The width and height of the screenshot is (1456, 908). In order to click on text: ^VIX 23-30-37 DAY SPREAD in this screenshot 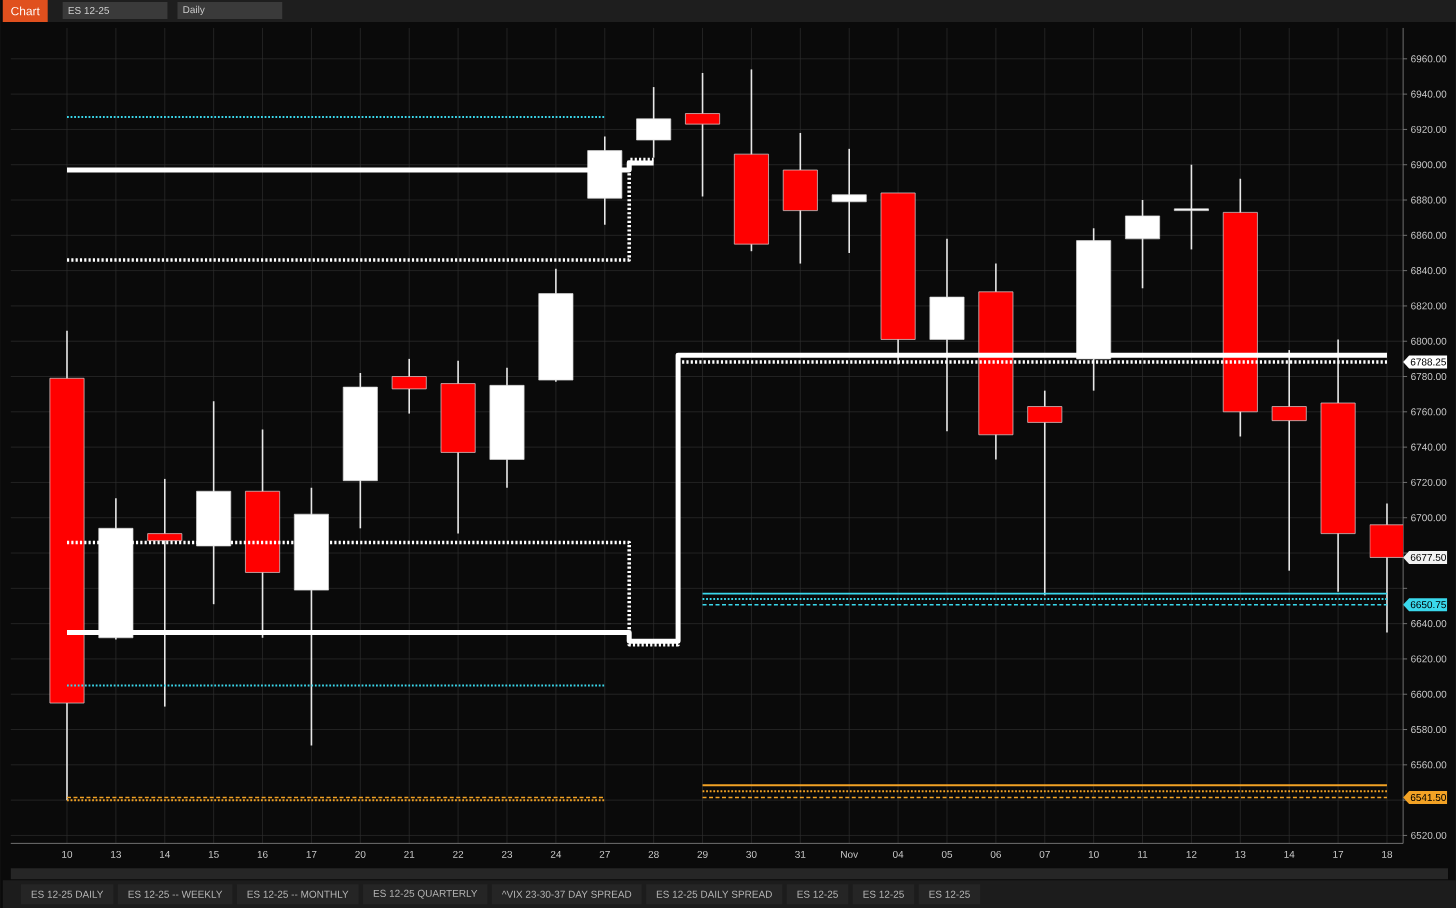, I will do `click(566, 894)`.